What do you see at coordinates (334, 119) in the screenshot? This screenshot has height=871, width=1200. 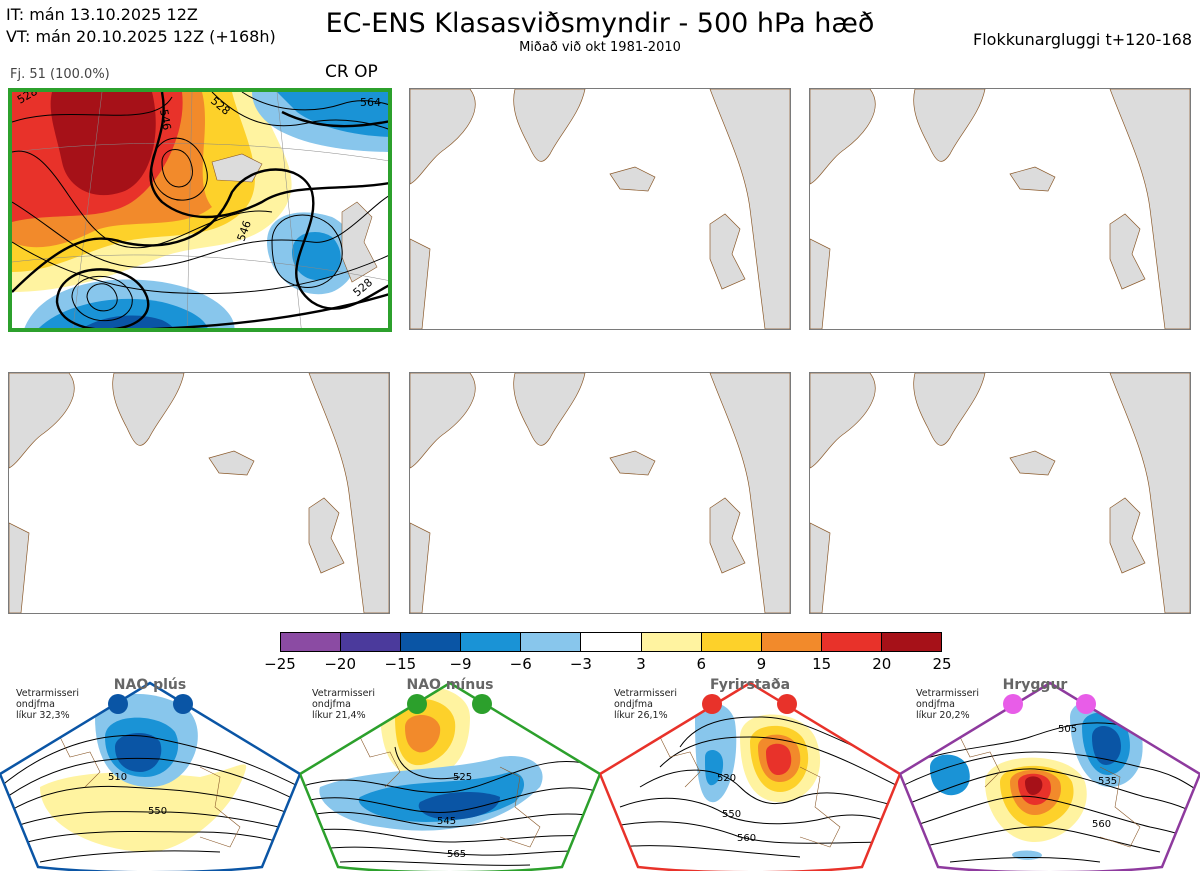 I see `contour-528-ne` at bounding box center [334, 119].